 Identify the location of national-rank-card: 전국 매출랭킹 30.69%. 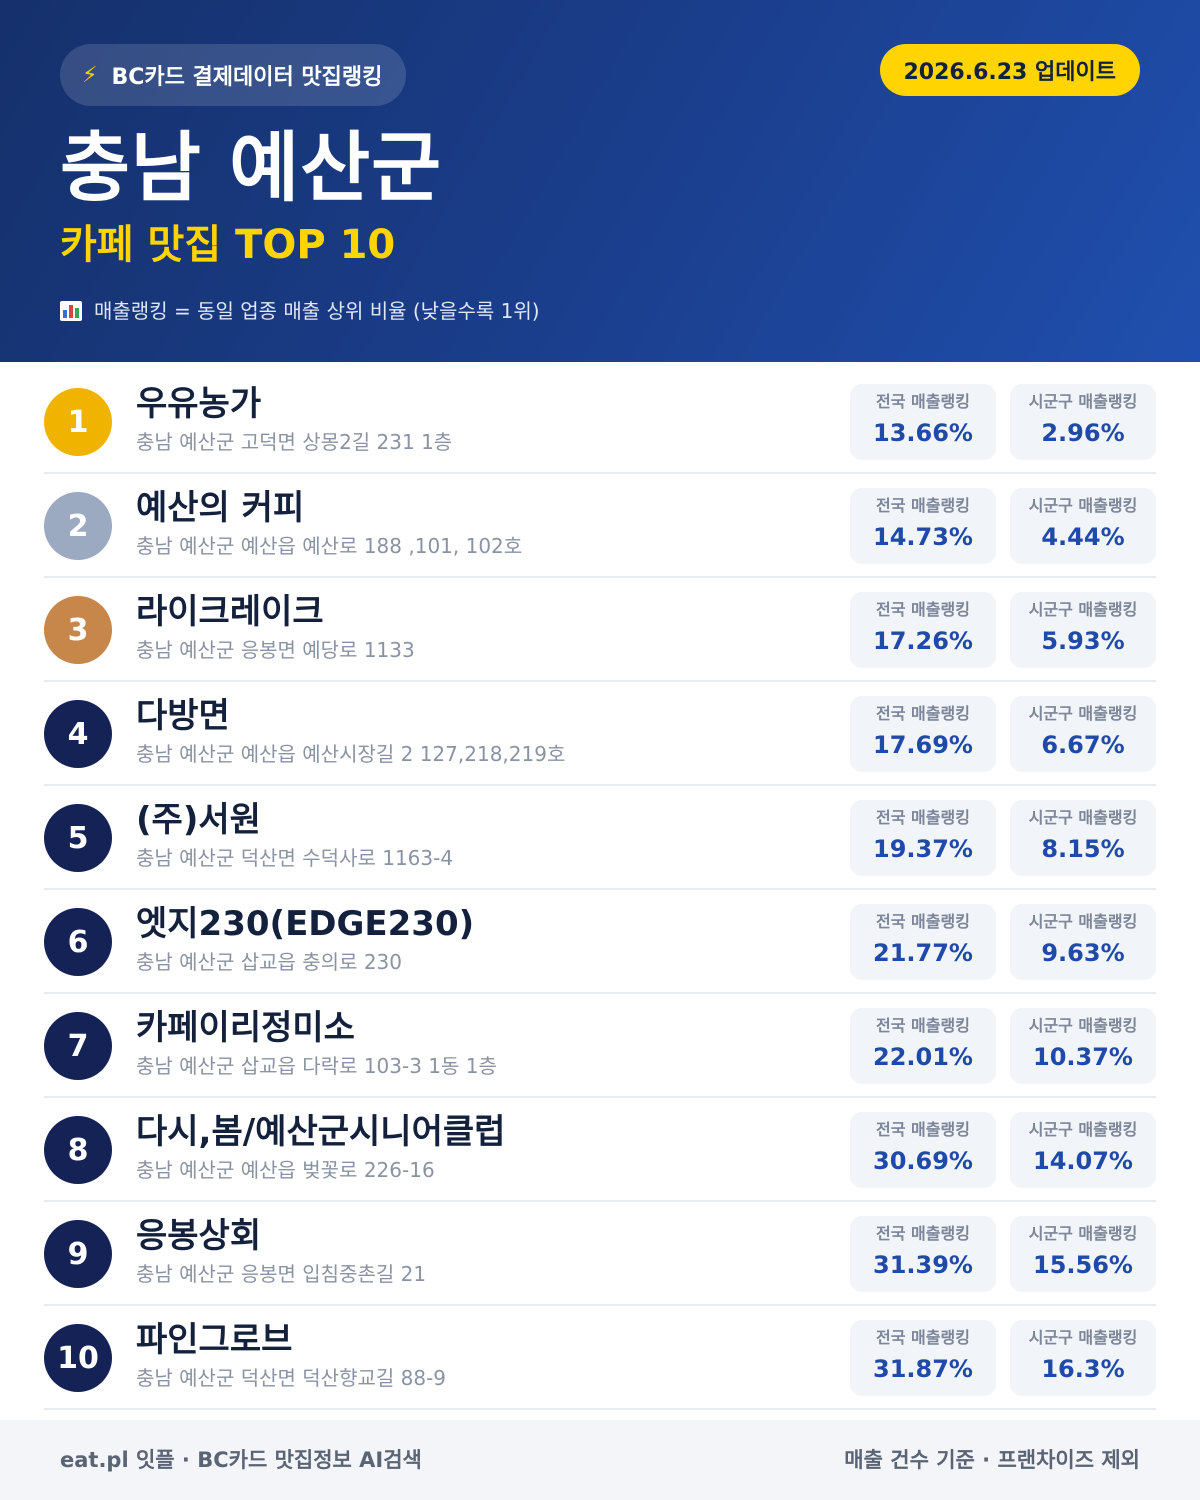
(923, 1150).